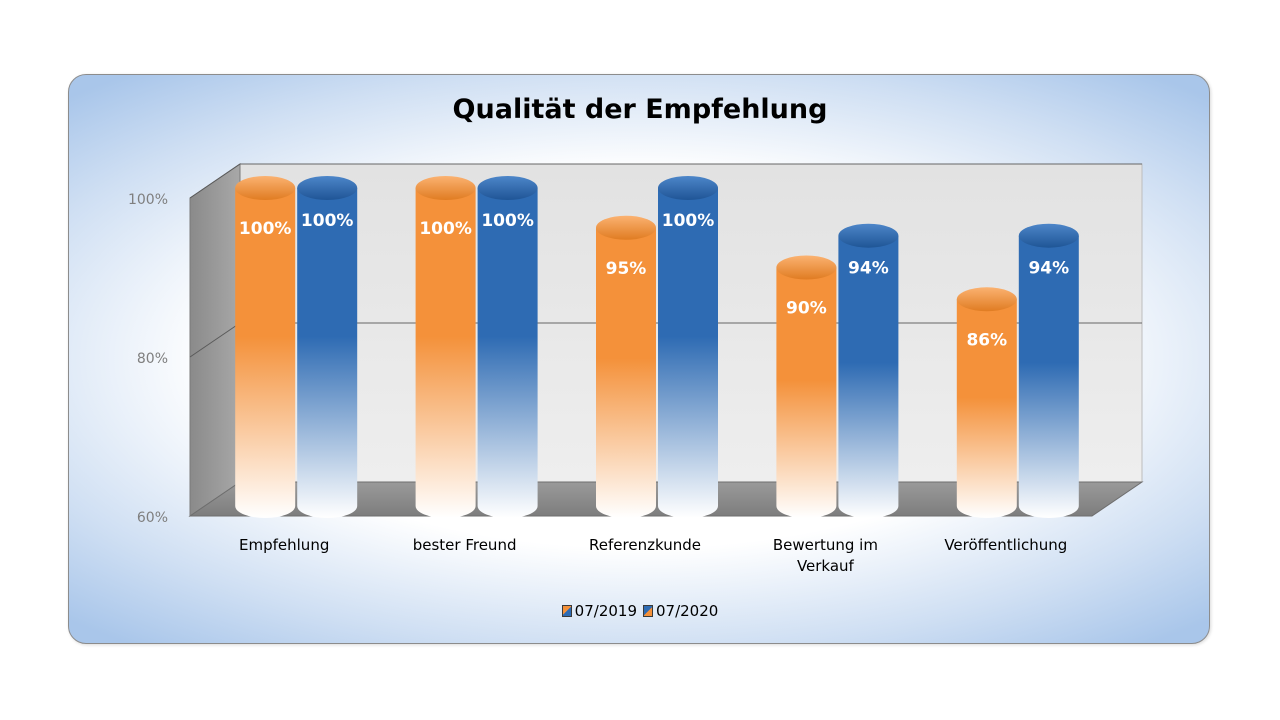 The width and height of the screenshot is (1280, 720). I want to click on x-tick-label: Empfehlung, so click(284, 545).